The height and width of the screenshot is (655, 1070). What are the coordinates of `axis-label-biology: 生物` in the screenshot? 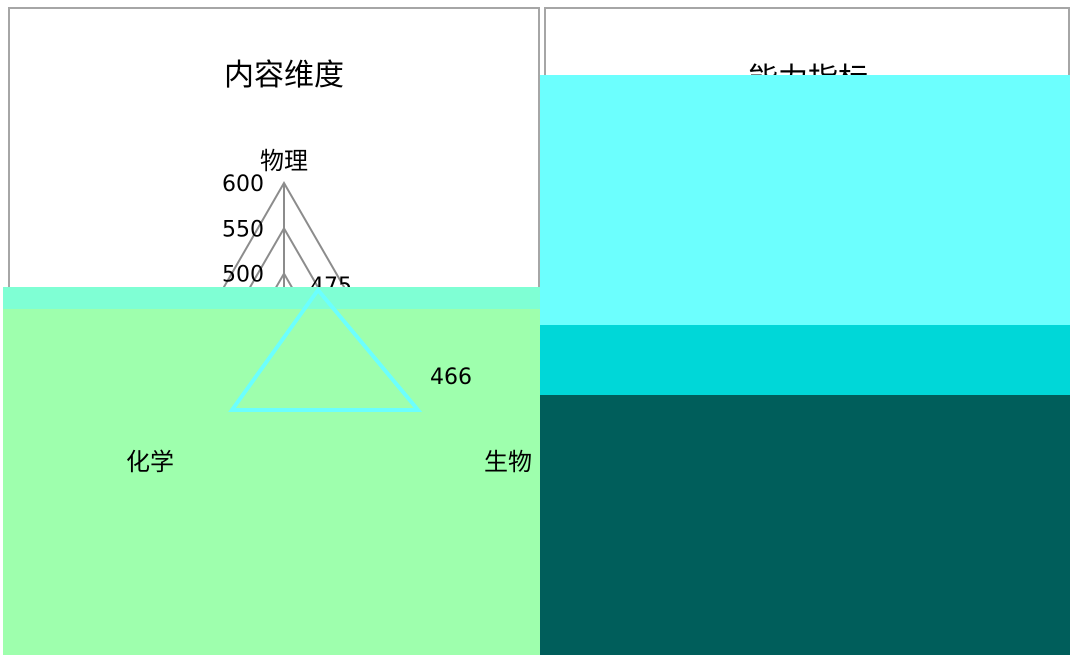 It's located at (508, 462).